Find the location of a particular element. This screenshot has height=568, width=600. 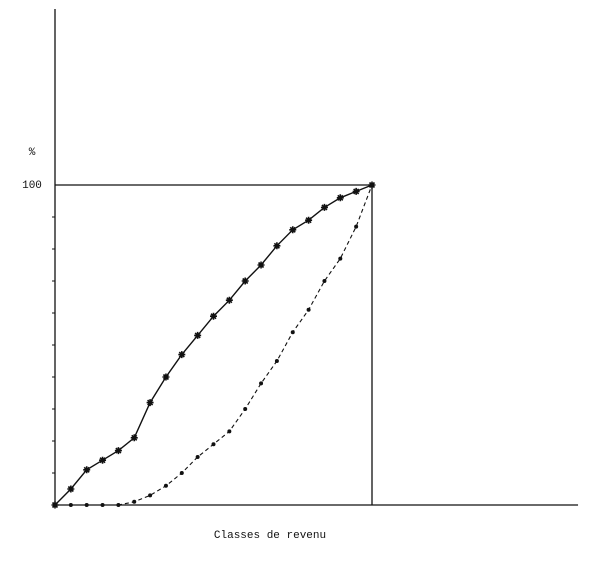

y-tick-label: 100 is located at coordinates (32, 186).